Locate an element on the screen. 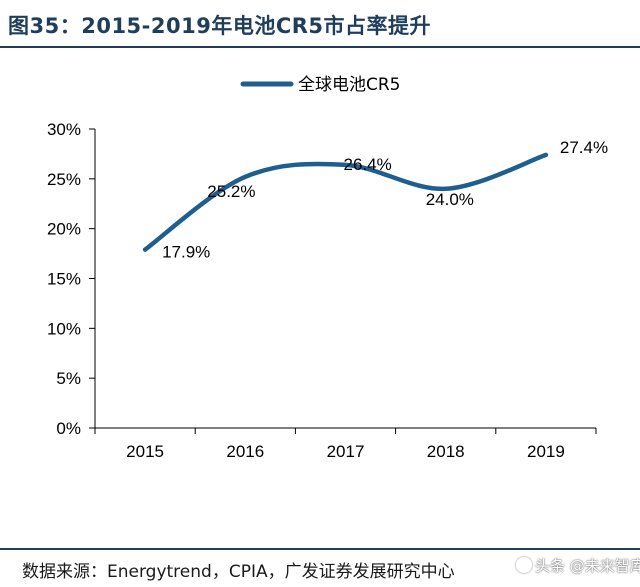  watermark: 头条 @未来智库 is located at coordinates (578, 565).